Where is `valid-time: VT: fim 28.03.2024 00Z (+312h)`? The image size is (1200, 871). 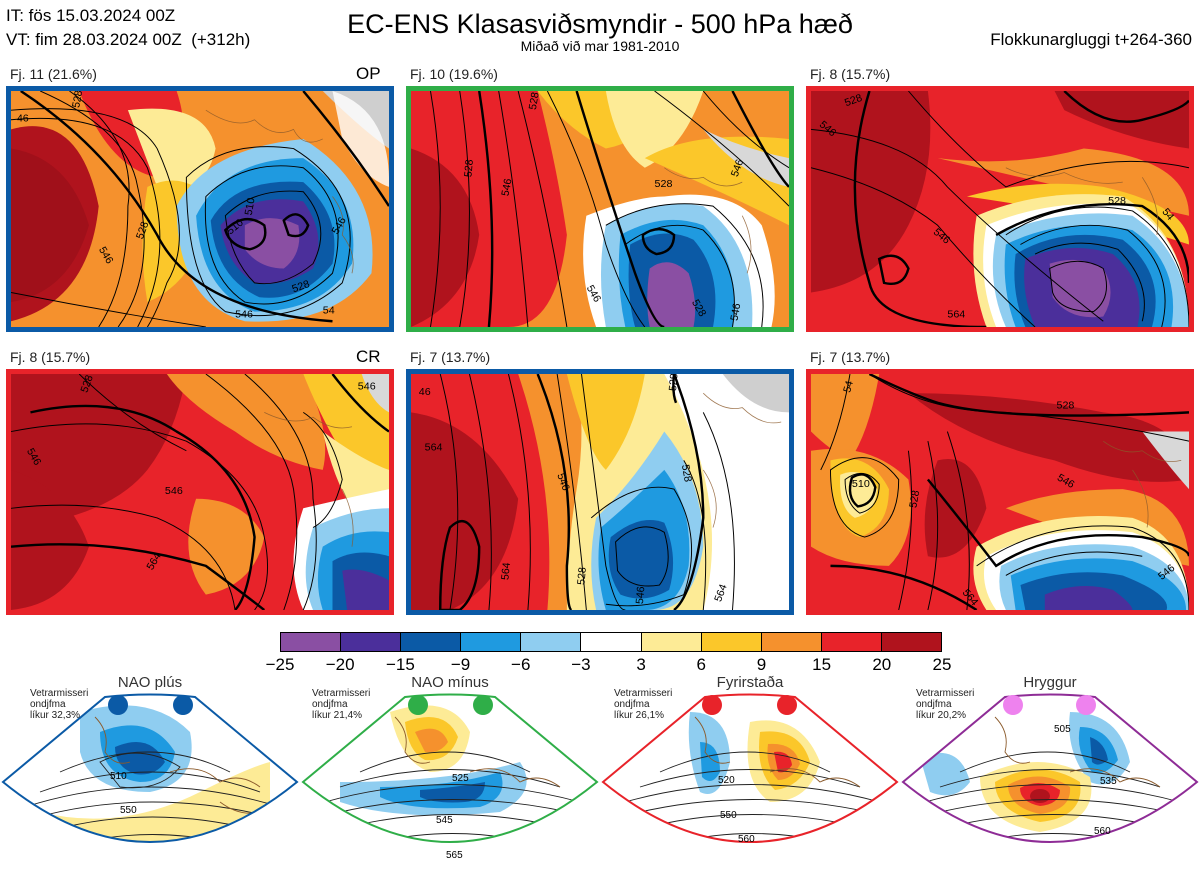 valid-time: VT: fim 28.03.2024 00Z (+312h) is located at coordinates (128, 39).